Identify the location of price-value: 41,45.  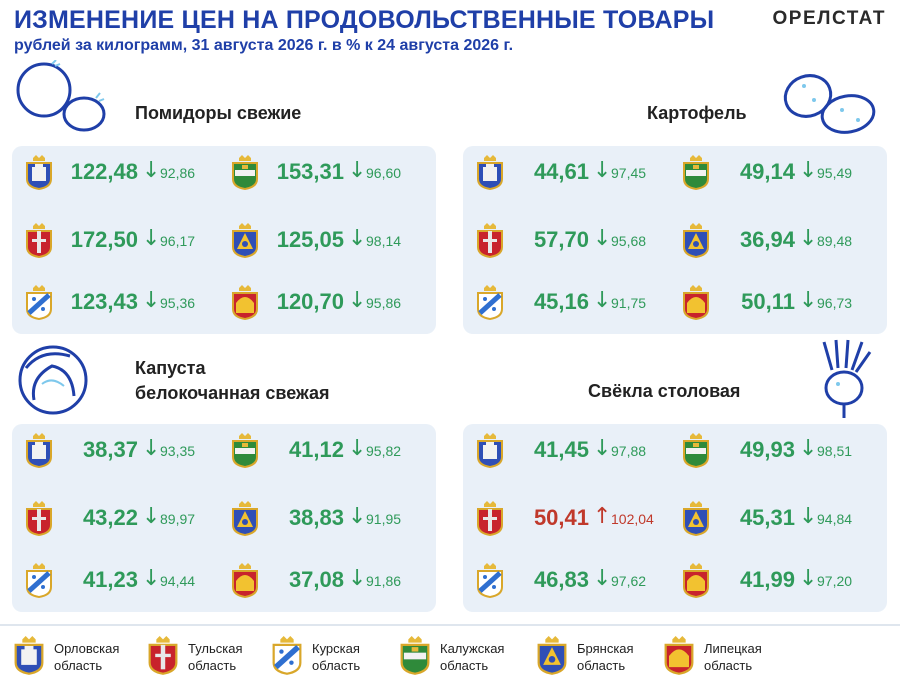
(561, 449).